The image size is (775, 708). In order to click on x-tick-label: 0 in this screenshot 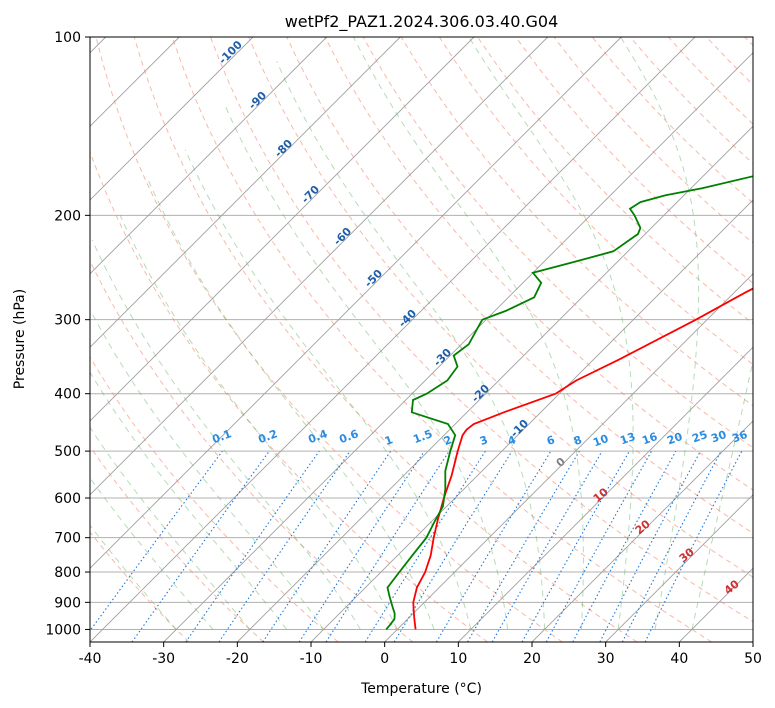, I will do `click(384, 659)`.